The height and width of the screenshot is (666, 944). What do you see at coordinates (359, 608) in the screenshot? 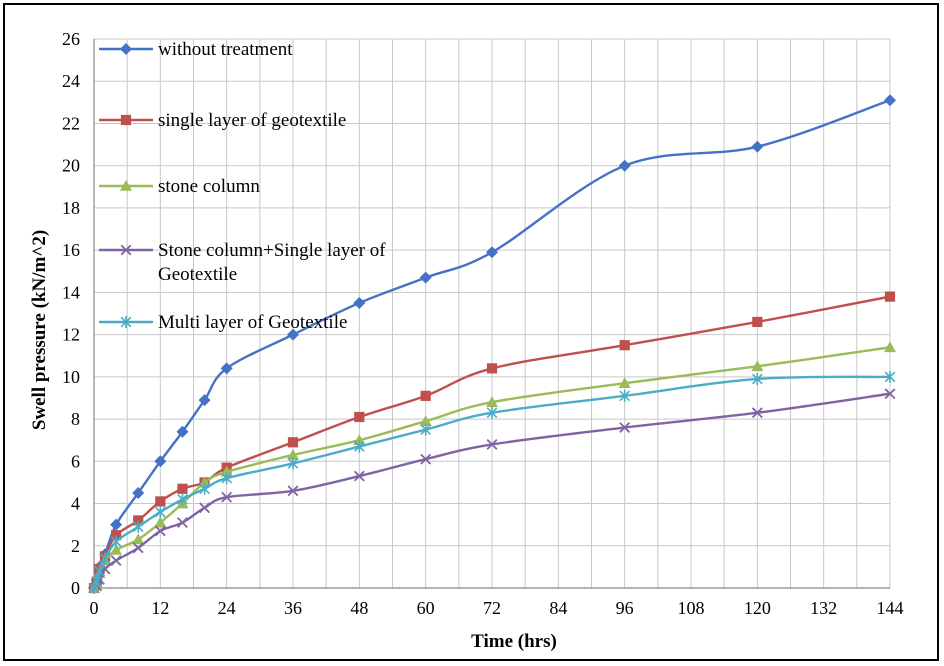
I see `x-tick-label: 48` at bounding box center [359, 608].